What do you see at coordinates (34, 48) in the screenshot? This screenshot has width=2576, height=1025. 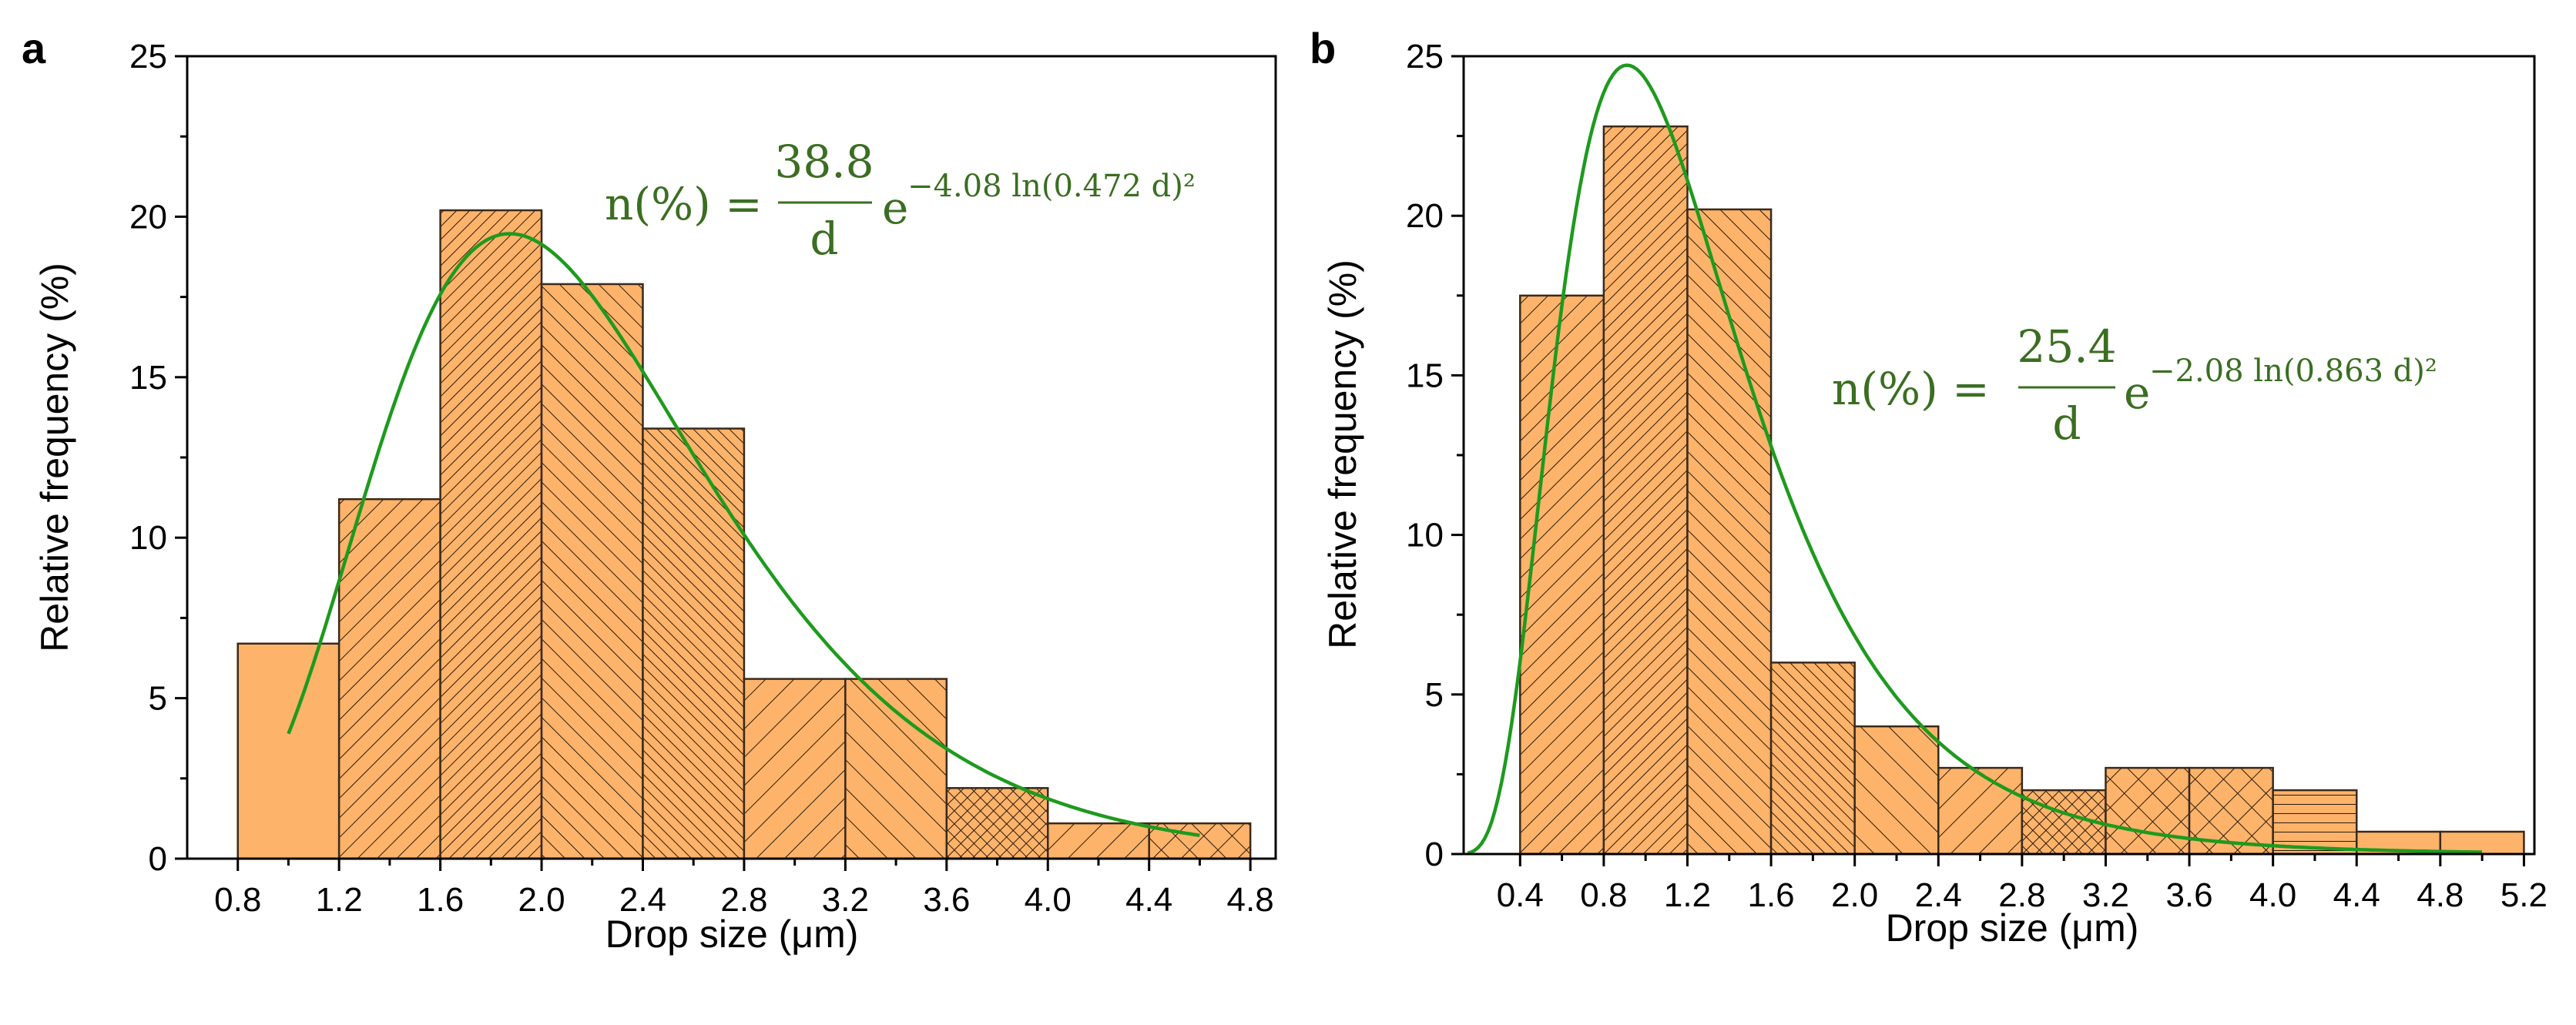 I see `panel-label-a: a` at bounding box center [34, 48].